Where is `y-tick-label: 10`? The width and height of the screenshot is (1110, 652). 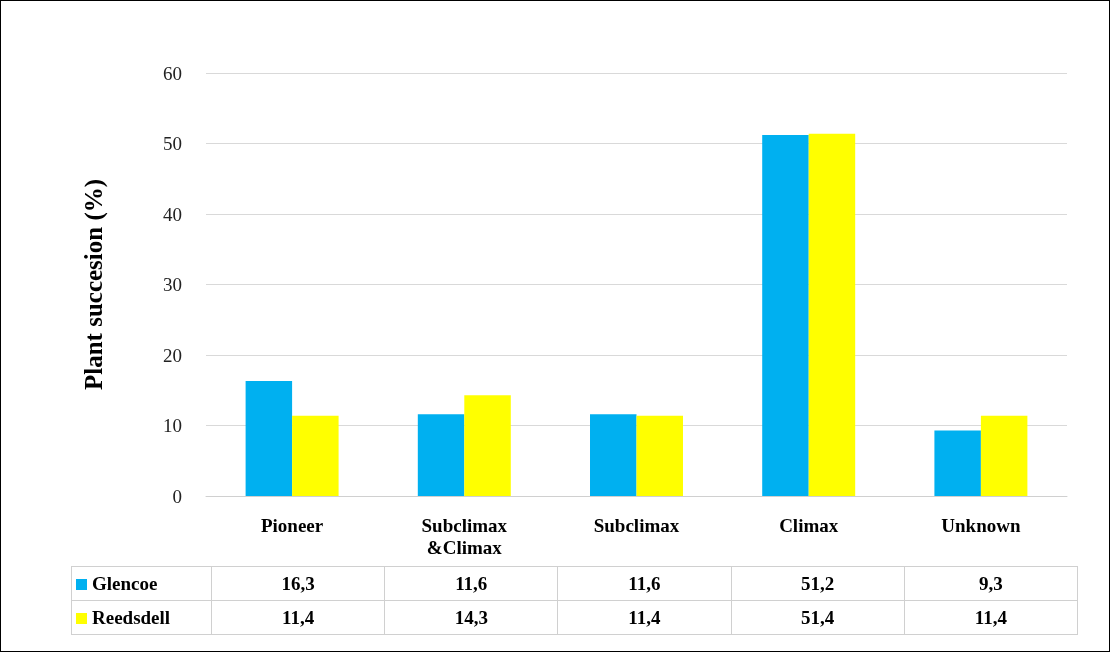 y-tick-label: 10 is located at coordinates (172, 425).